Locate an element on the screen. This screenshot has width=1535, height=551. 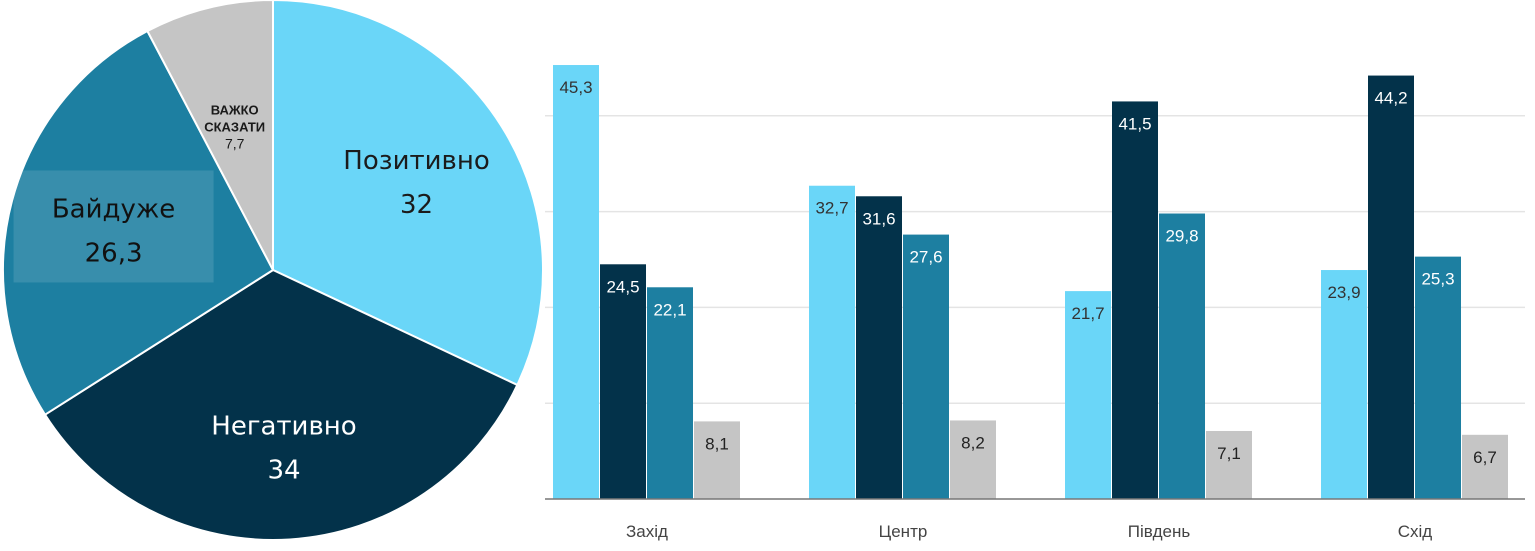
pie-label-negative: Негативно is located at coordinates (283, 427).